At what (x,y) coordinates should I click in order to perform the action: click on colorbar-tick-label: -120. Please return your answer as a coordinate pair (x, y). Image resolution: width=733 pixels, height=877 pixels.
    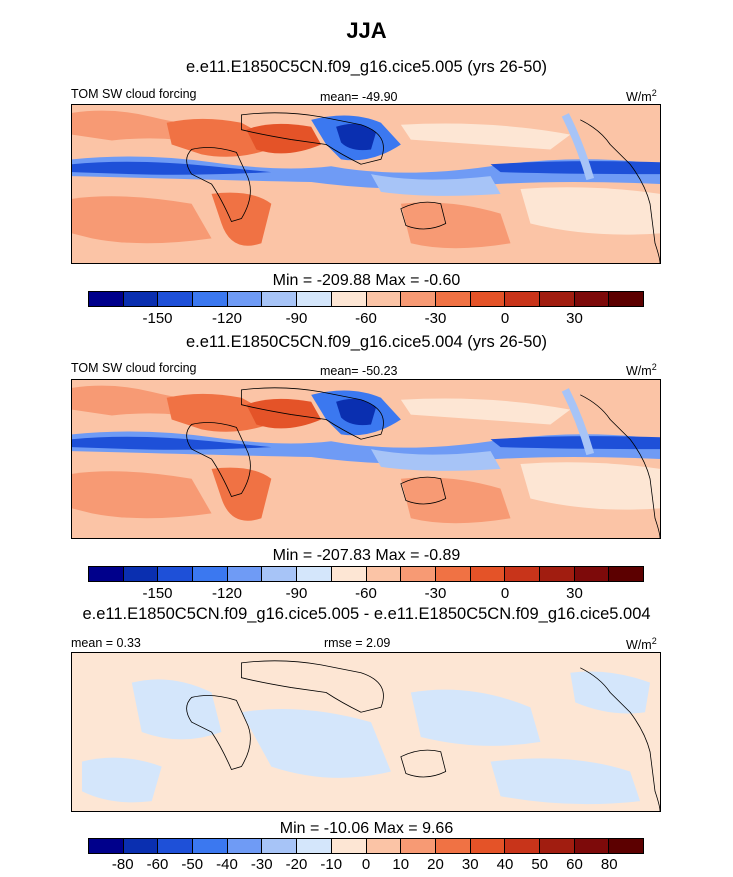
    Looking at the image, I should click on (227, 318).